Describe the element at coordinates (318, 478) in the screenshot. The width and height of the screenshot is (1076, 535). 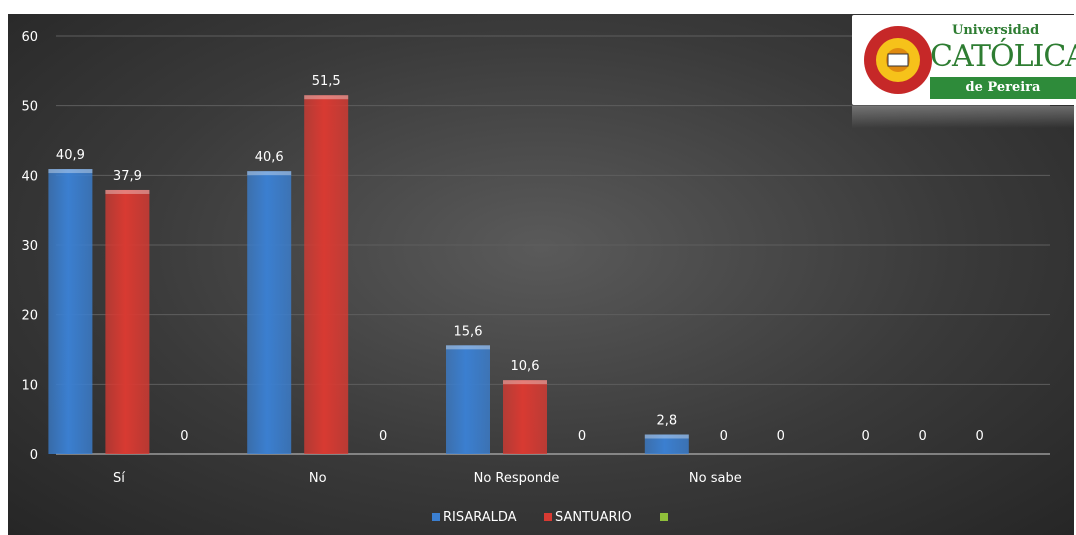
I see `x-category-label: No` at that location.